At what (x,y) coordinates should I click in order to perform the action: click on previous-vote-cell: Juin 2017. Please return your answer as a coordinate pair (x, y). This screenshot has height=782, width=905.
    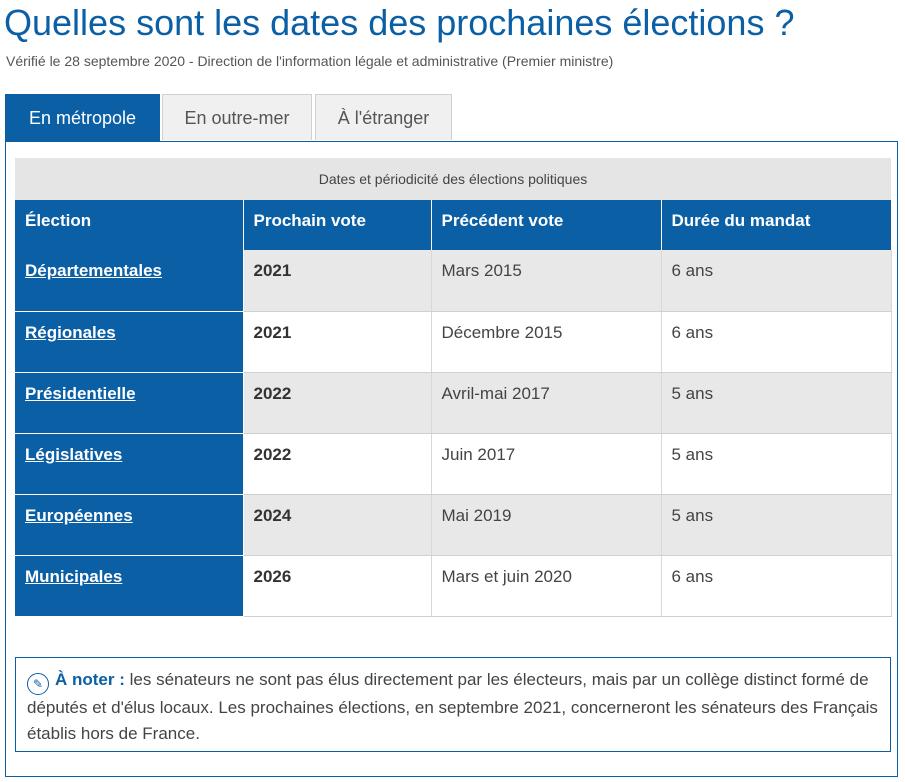
    Looking at the image, I should click on (546, 464).